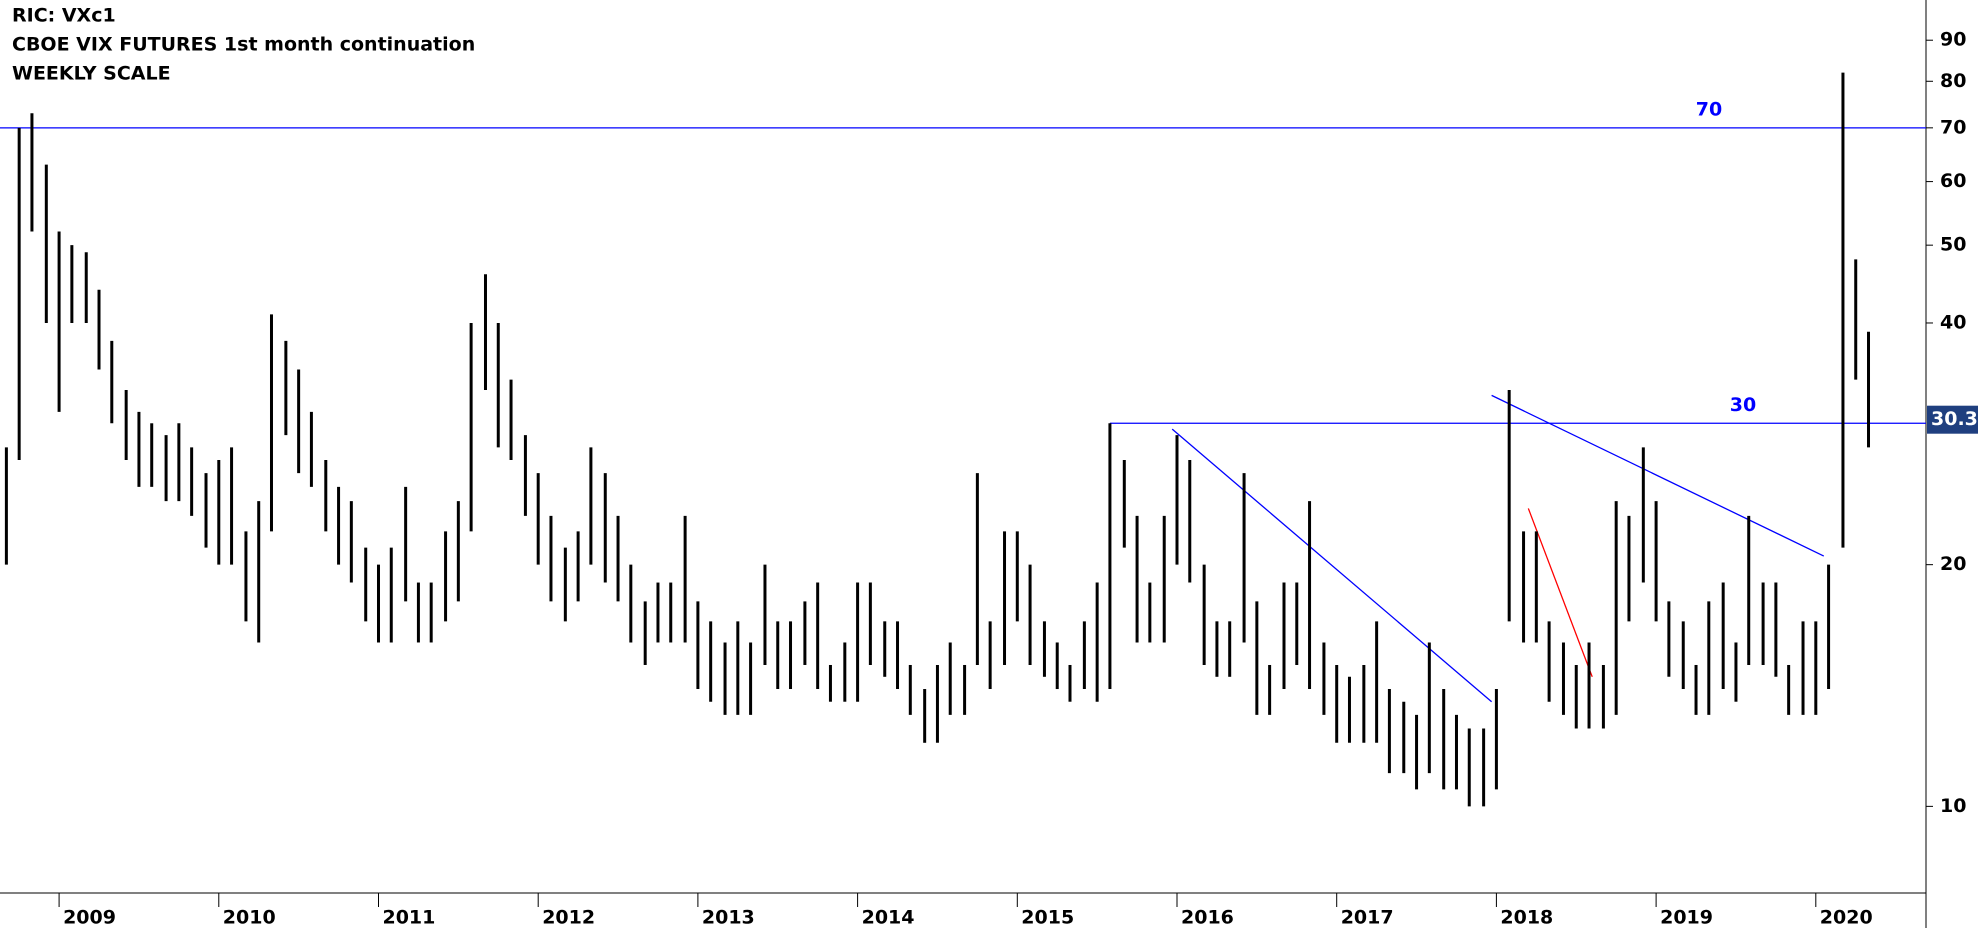 This screenshot has width=1978, height=928. What do you see at coordinates (1047, 917) in the screenshot?
I see `x-tick-label: 2015` at bounding box center [1047, 917].